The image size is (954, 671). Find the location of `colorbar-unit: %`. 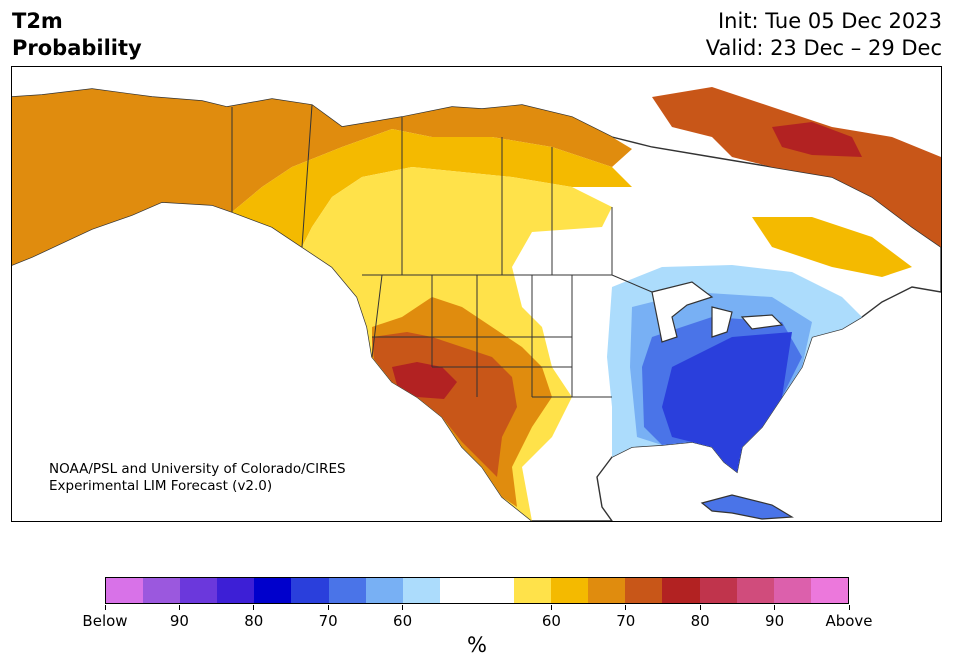

colorbar-unit: % is located at coordinates (477, 645).